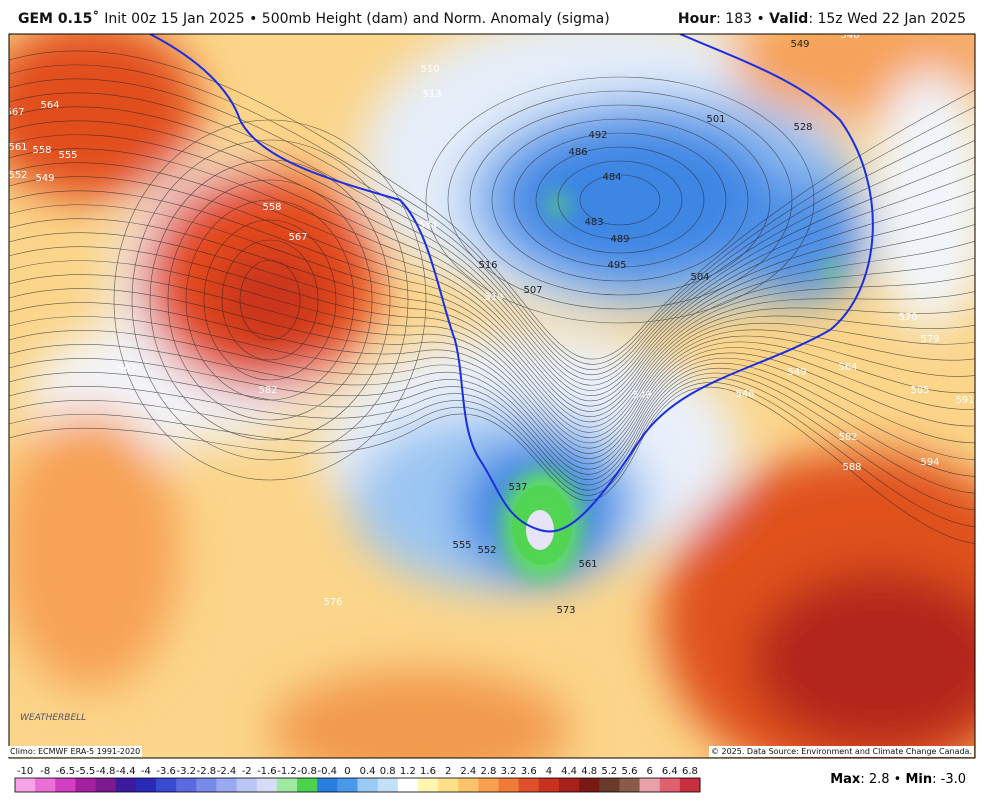  What do you see at coordinates (207, 771) in the screenshot?
I see `colorbar-label: -2.8` at bounding box center [207, 771].